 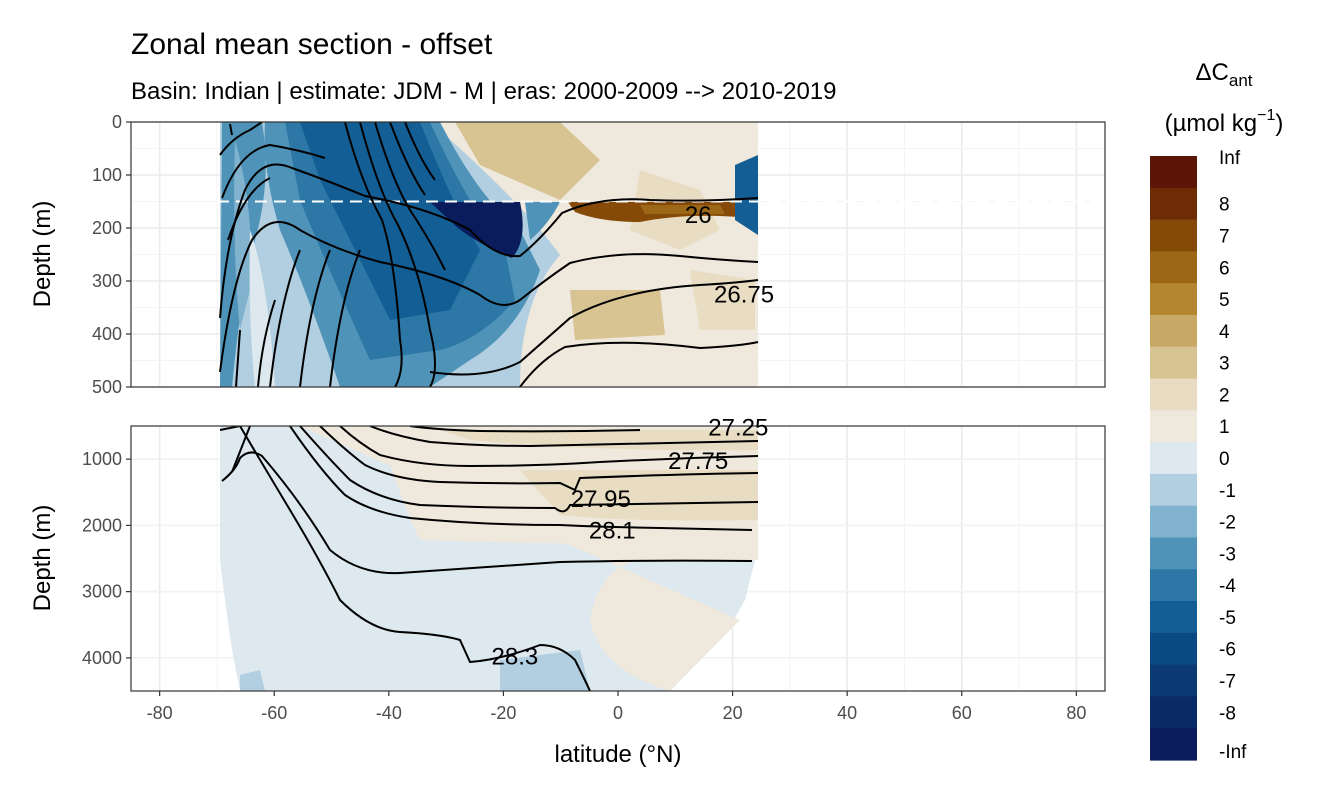 I want to click on legend-label: 1, so click(x=1224, y=427).